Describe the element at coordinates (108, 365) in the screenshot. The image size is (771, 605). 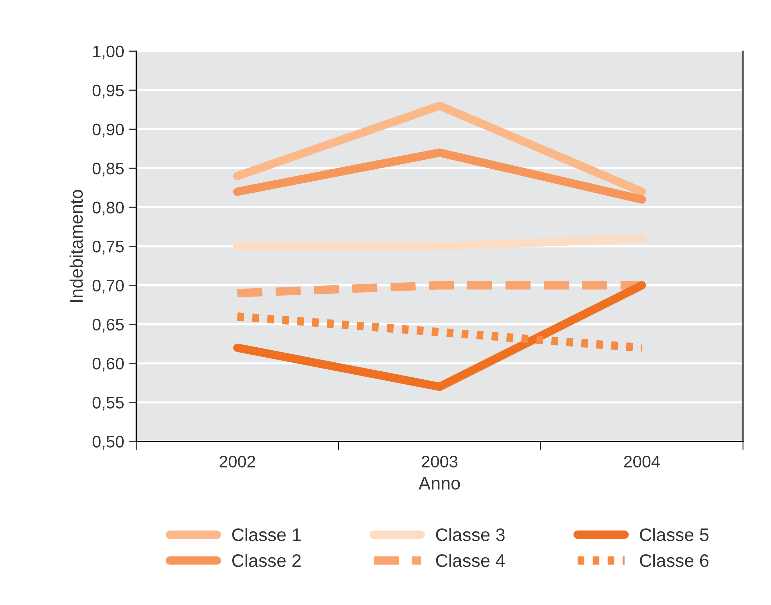
I see `y-tick-label: 0,60` at that location.